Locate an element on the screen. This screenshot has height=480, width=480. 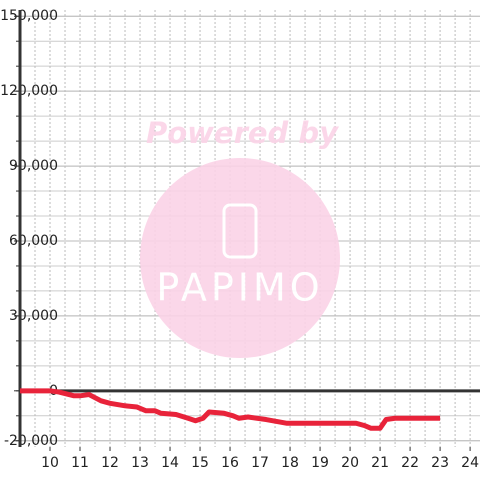
x-tick-label: 23 is located at coordinates (440, 463).